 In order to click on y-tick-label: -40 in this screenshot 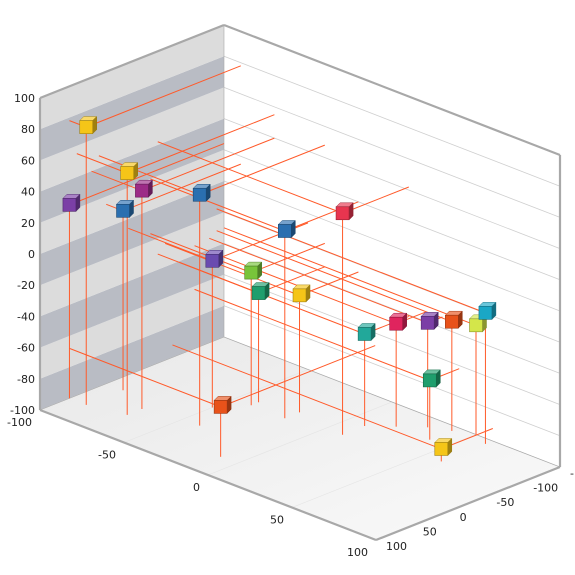, I will do `click(26, 316)`.